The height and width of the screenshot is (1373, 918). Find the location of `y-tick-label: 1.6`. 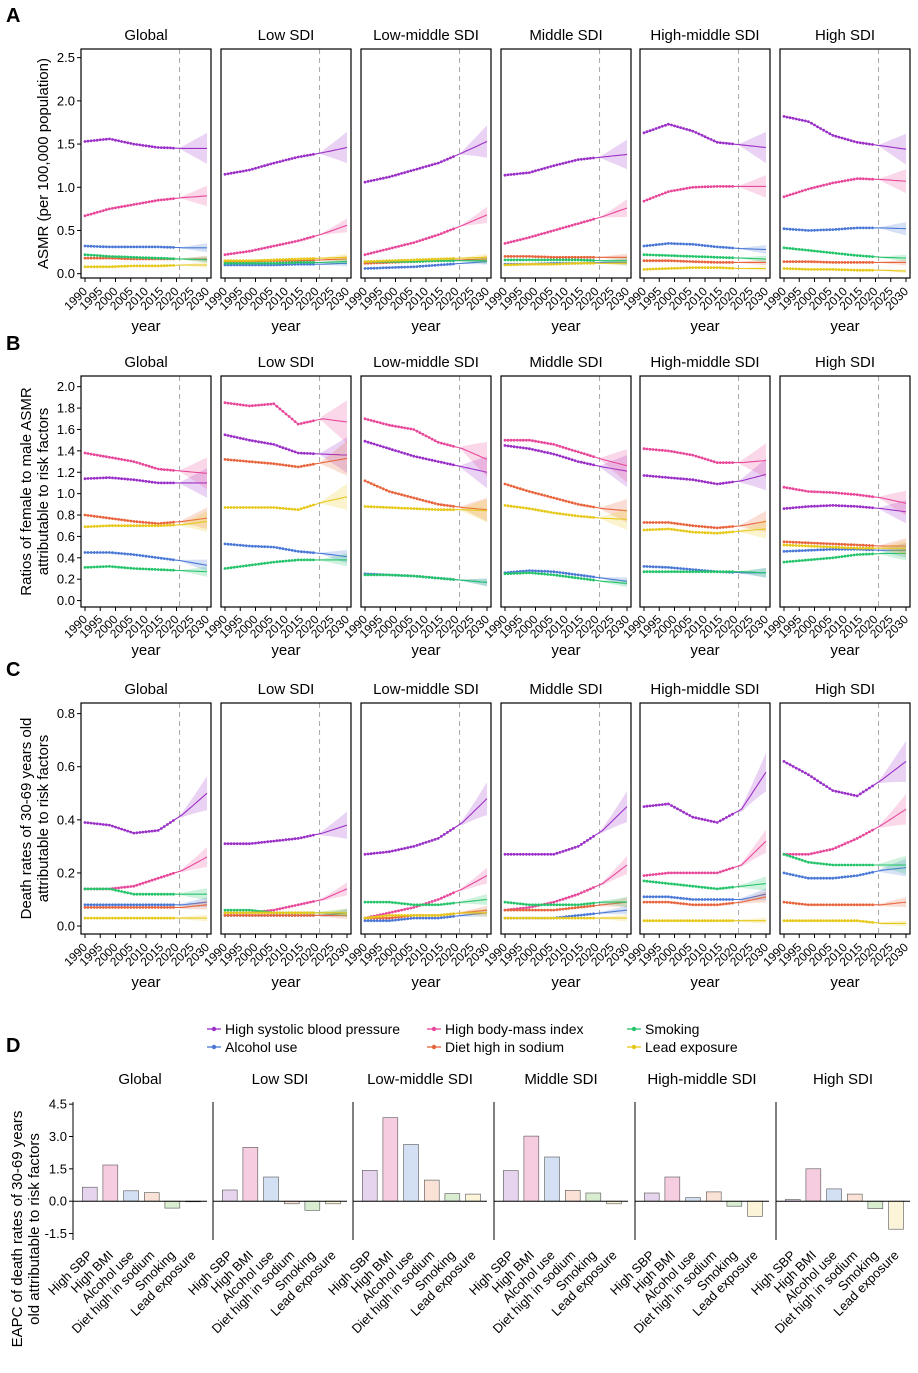

y-tick-label: 1.6 is located at coordinates (66, 429).